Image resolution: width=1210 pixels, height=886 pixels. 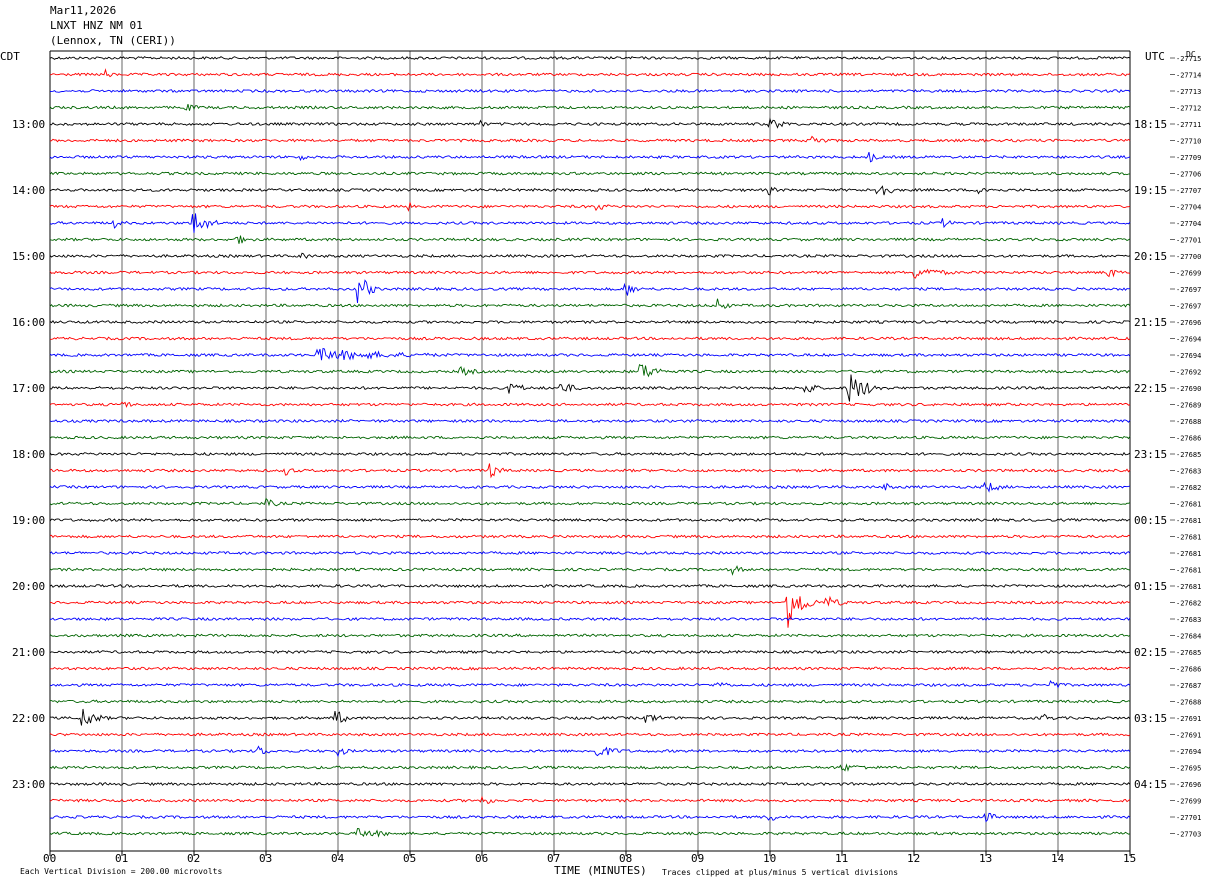 What do you see at coordinates (1155, 56) in the screenshot?
I see `utc-label: UTC` at bounding box center [1155, 56].